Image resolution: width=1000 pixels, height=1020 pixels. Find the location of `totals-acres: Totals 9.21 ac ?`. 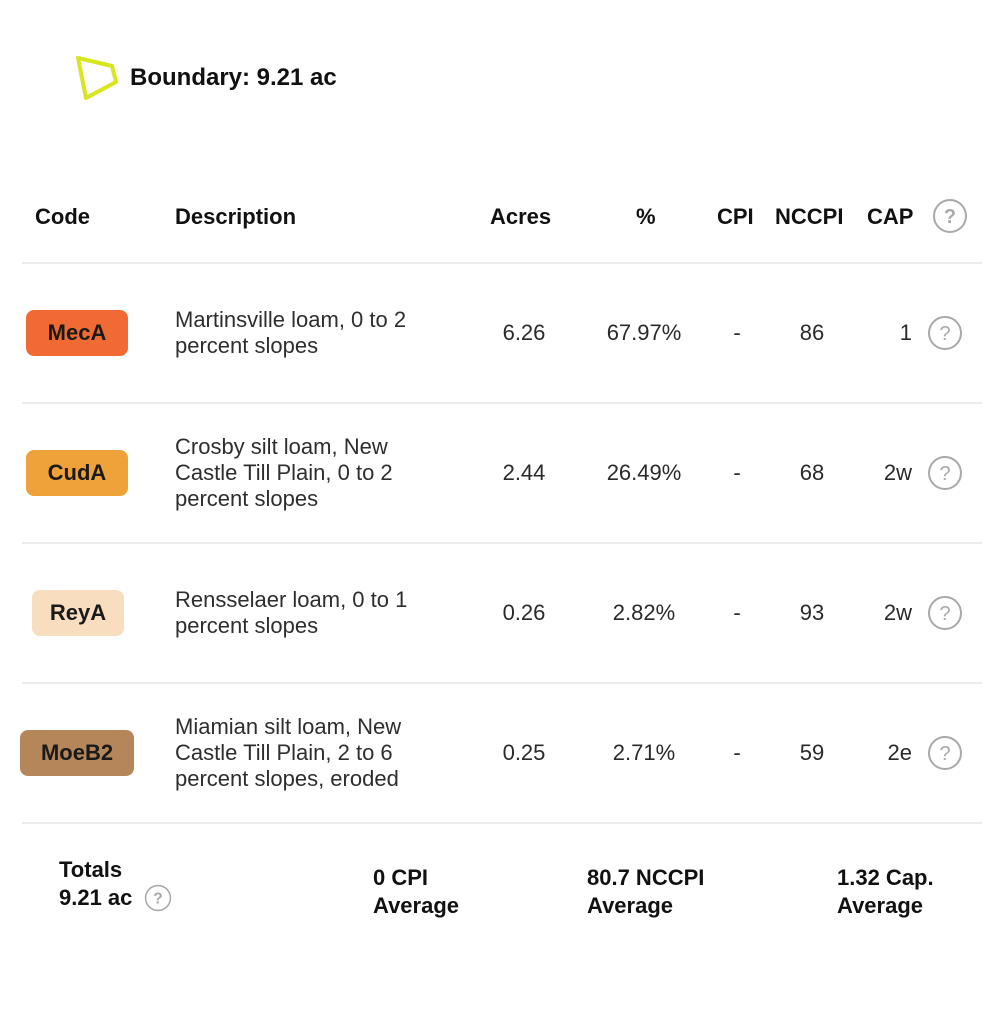

totals-acres: Totals 9.21 ac ? is located at coordinates (115, 884).